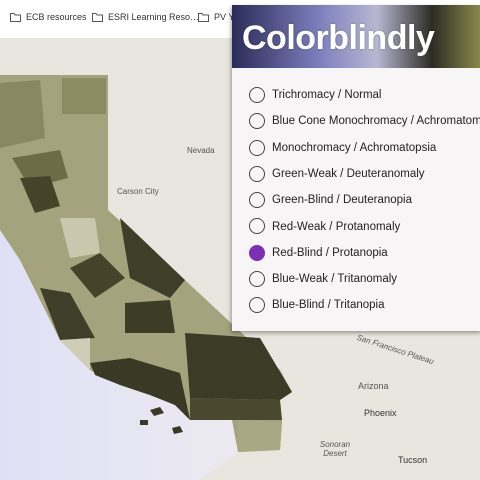 Image resolution: width=480 pixels, height=480 pixels. I want to click on radio-option: Blue-Weak / Tritanomaly, so click(323, 279).